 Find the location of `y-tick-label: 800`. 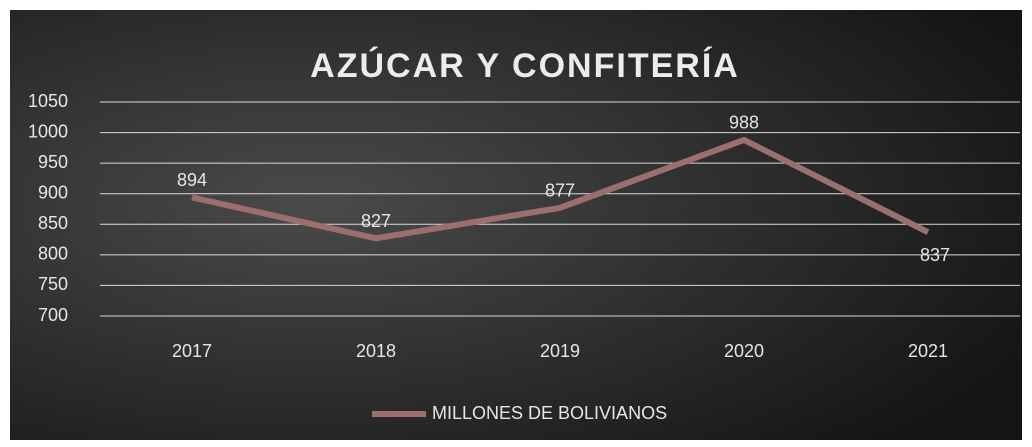

y-tick-label: 800 is located at coordinates (53, 254).